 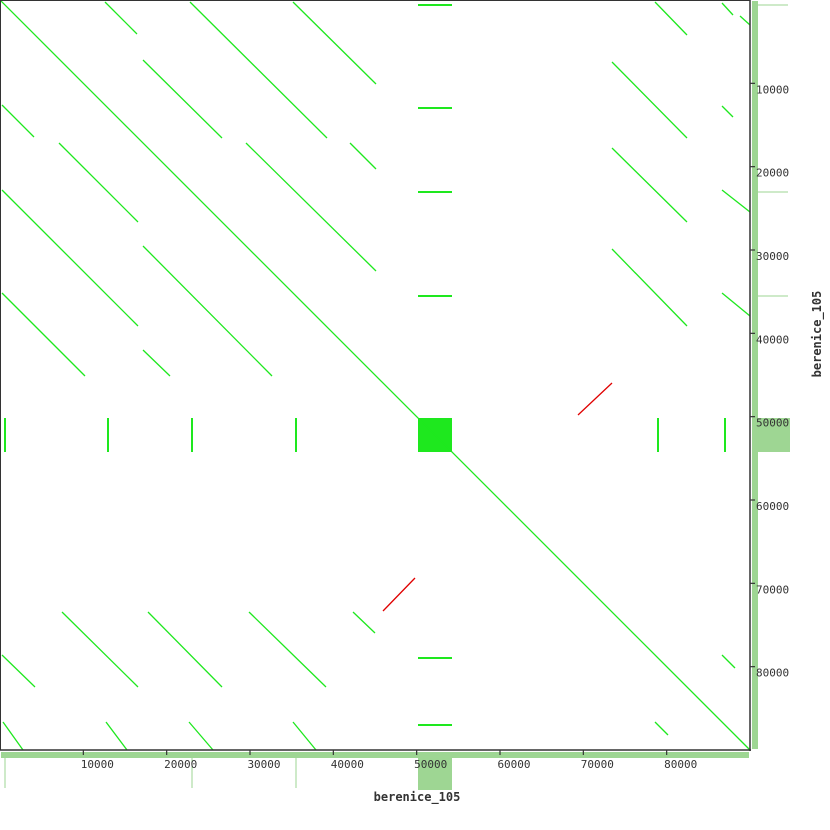 What do you see at coordinates (97, 764) in the screenshot?
I see `x-tick-label: 10000` at bounding box center [97, 764].